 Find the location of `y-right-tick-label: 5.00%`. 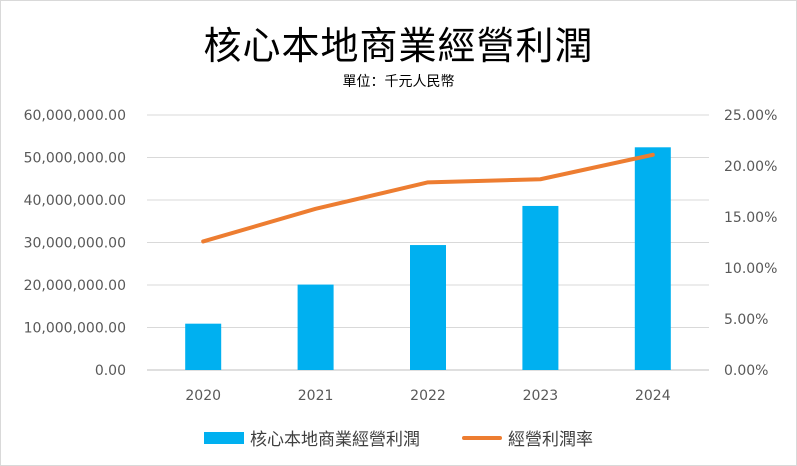

y-right-tick-label: 5.00% is located at coordinates (746, 320).